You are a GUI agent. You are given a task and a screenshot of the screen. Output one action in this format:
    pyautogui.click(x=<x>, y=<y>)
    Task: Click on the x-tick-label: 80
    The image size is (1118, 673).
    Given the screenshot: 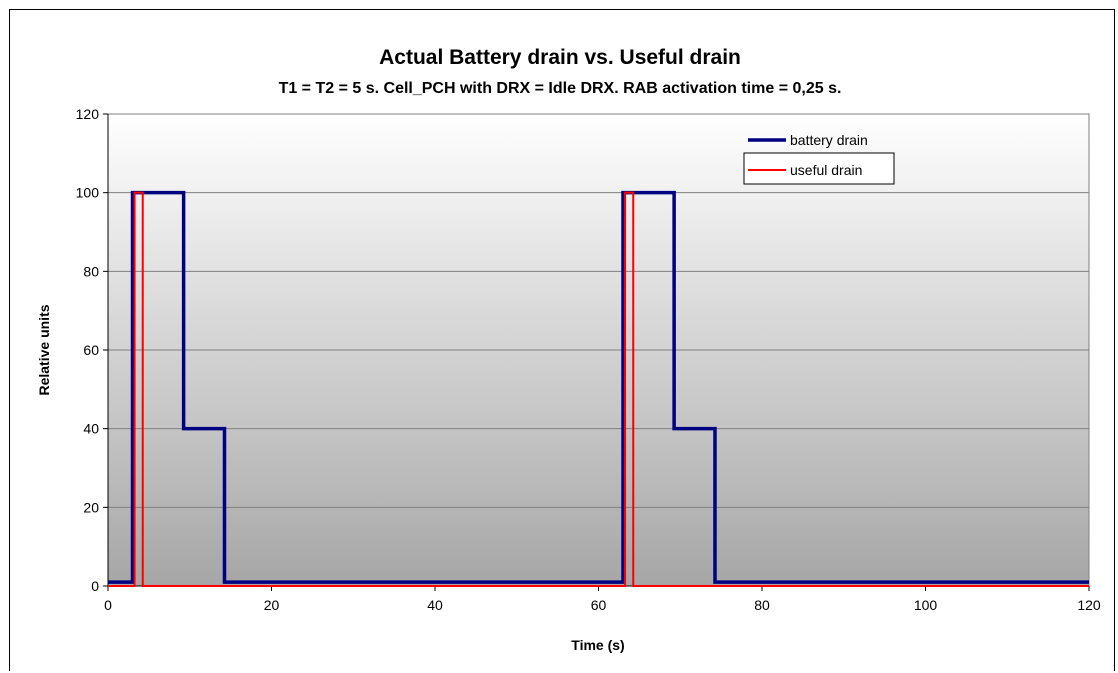 What is the action you would take?
    pyautogui.click(x=762, y=605)
    